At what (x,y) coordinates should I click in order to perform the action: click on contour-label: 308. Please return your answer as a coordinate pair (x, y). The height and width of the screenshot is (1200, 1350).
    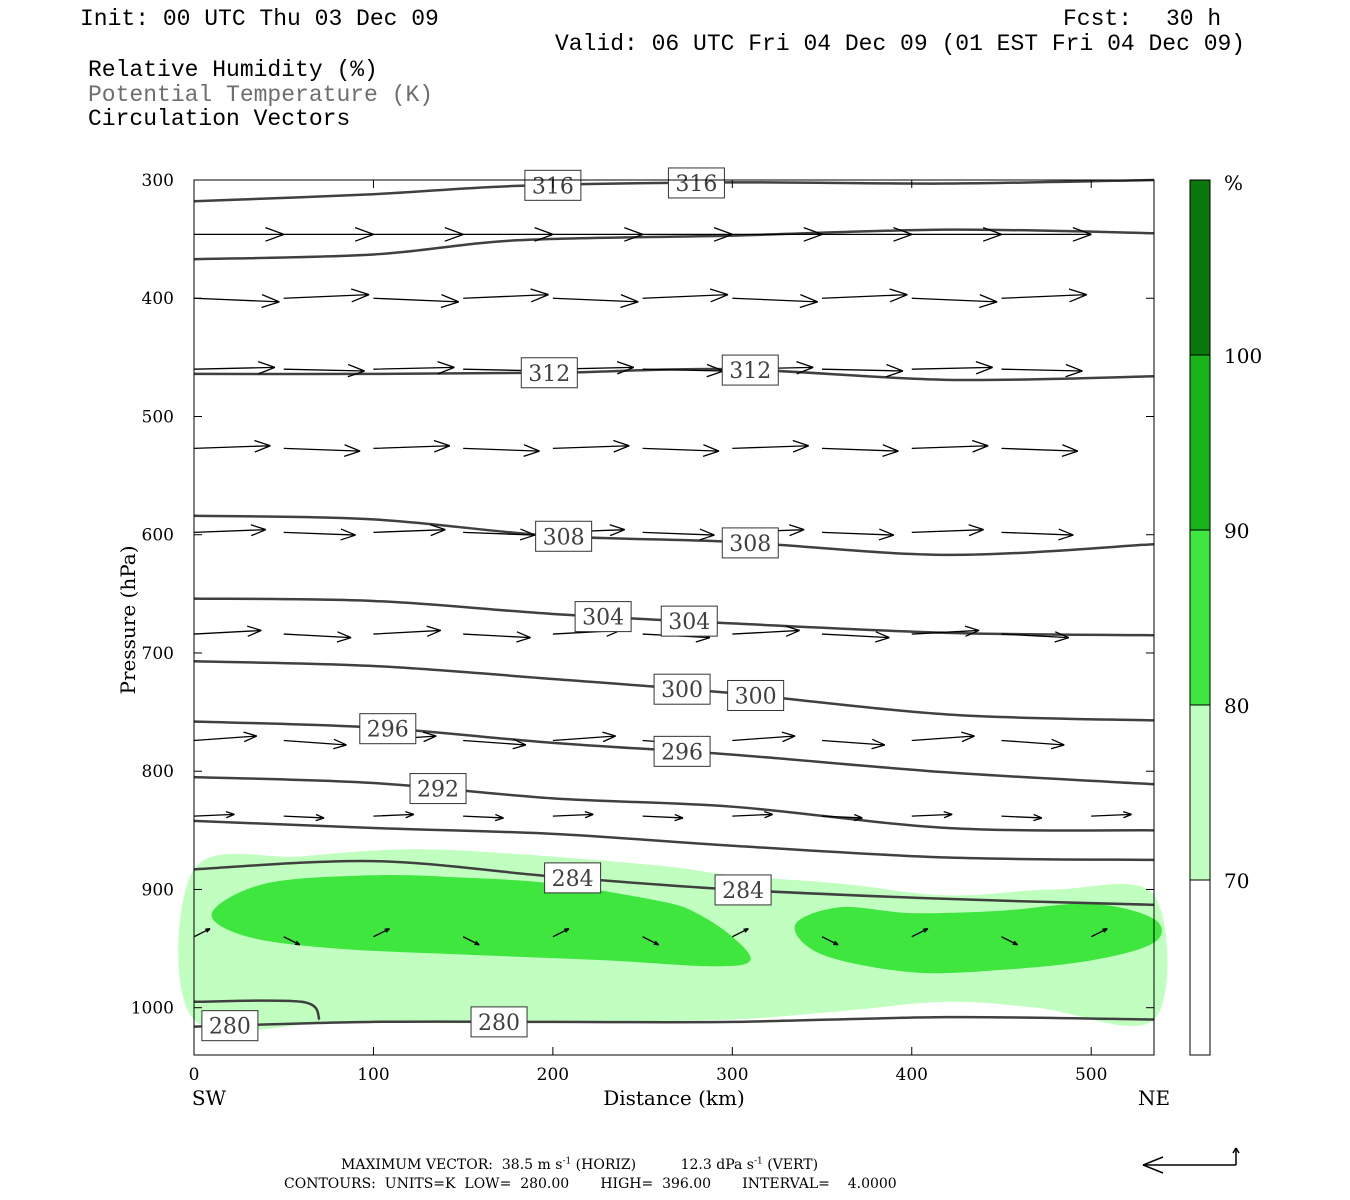
    Looking at the image, I should click on (564, 537).